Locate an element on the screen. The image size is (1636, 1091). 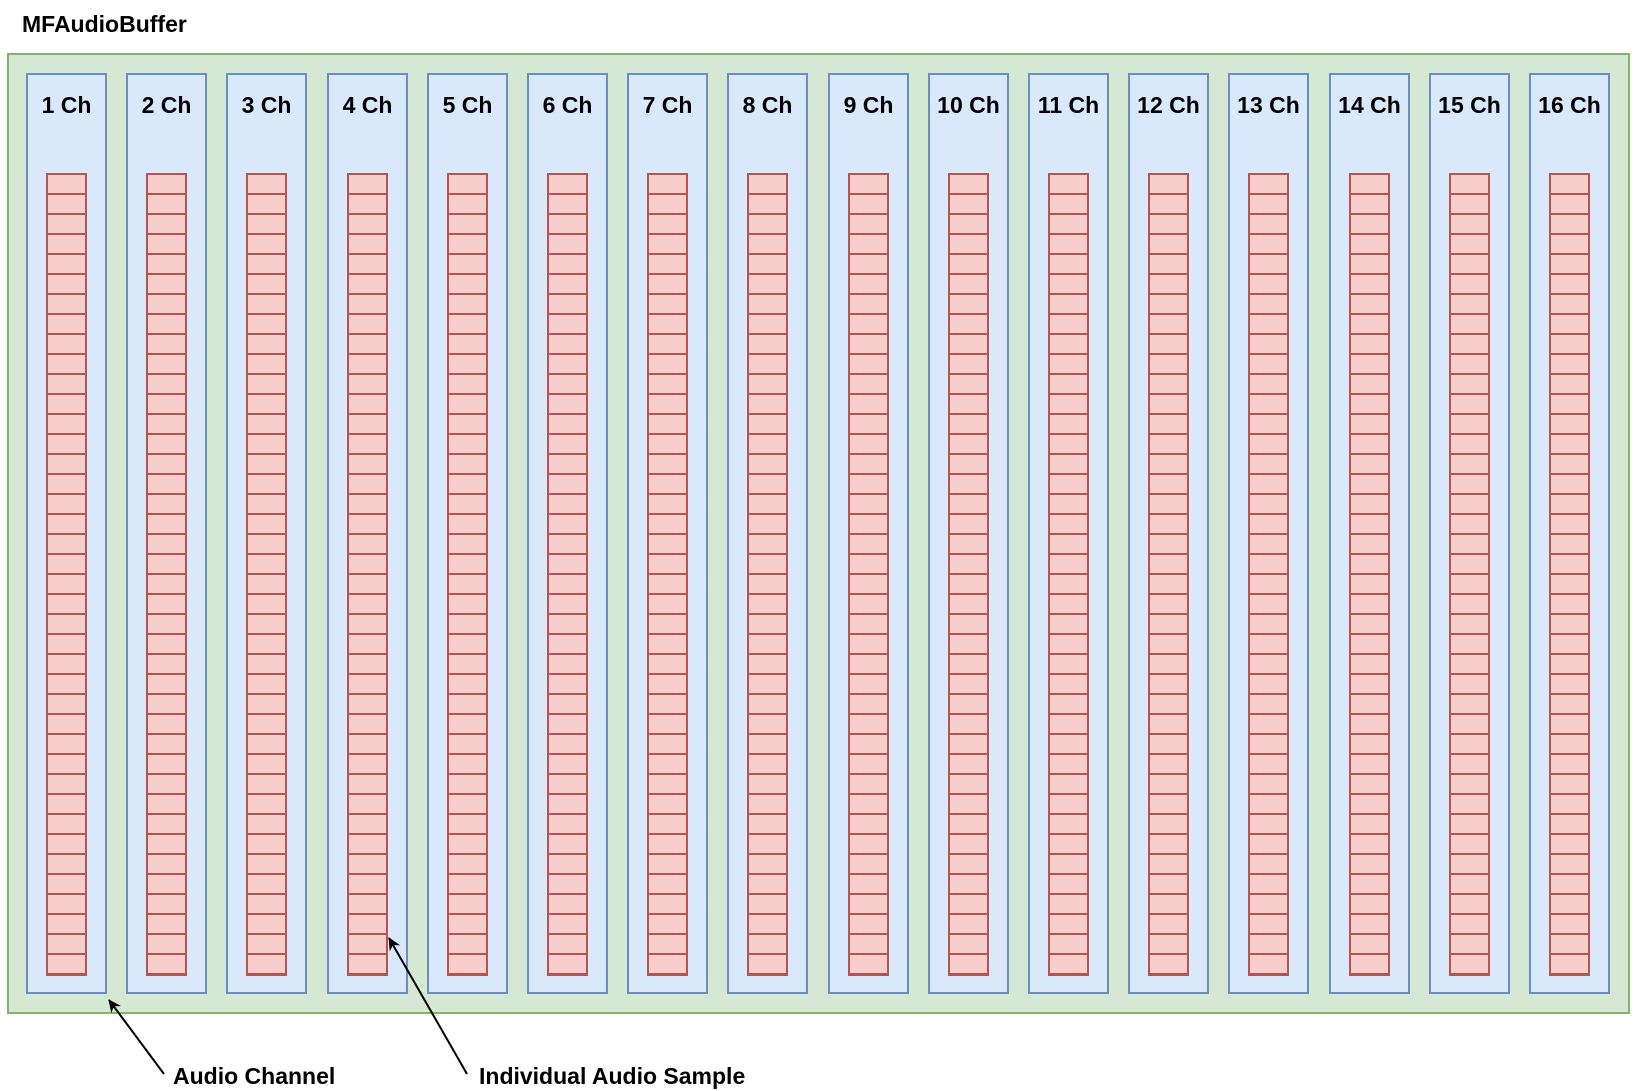
diagram-title: MFAudioBuffer is located at coordinates (104, 24).